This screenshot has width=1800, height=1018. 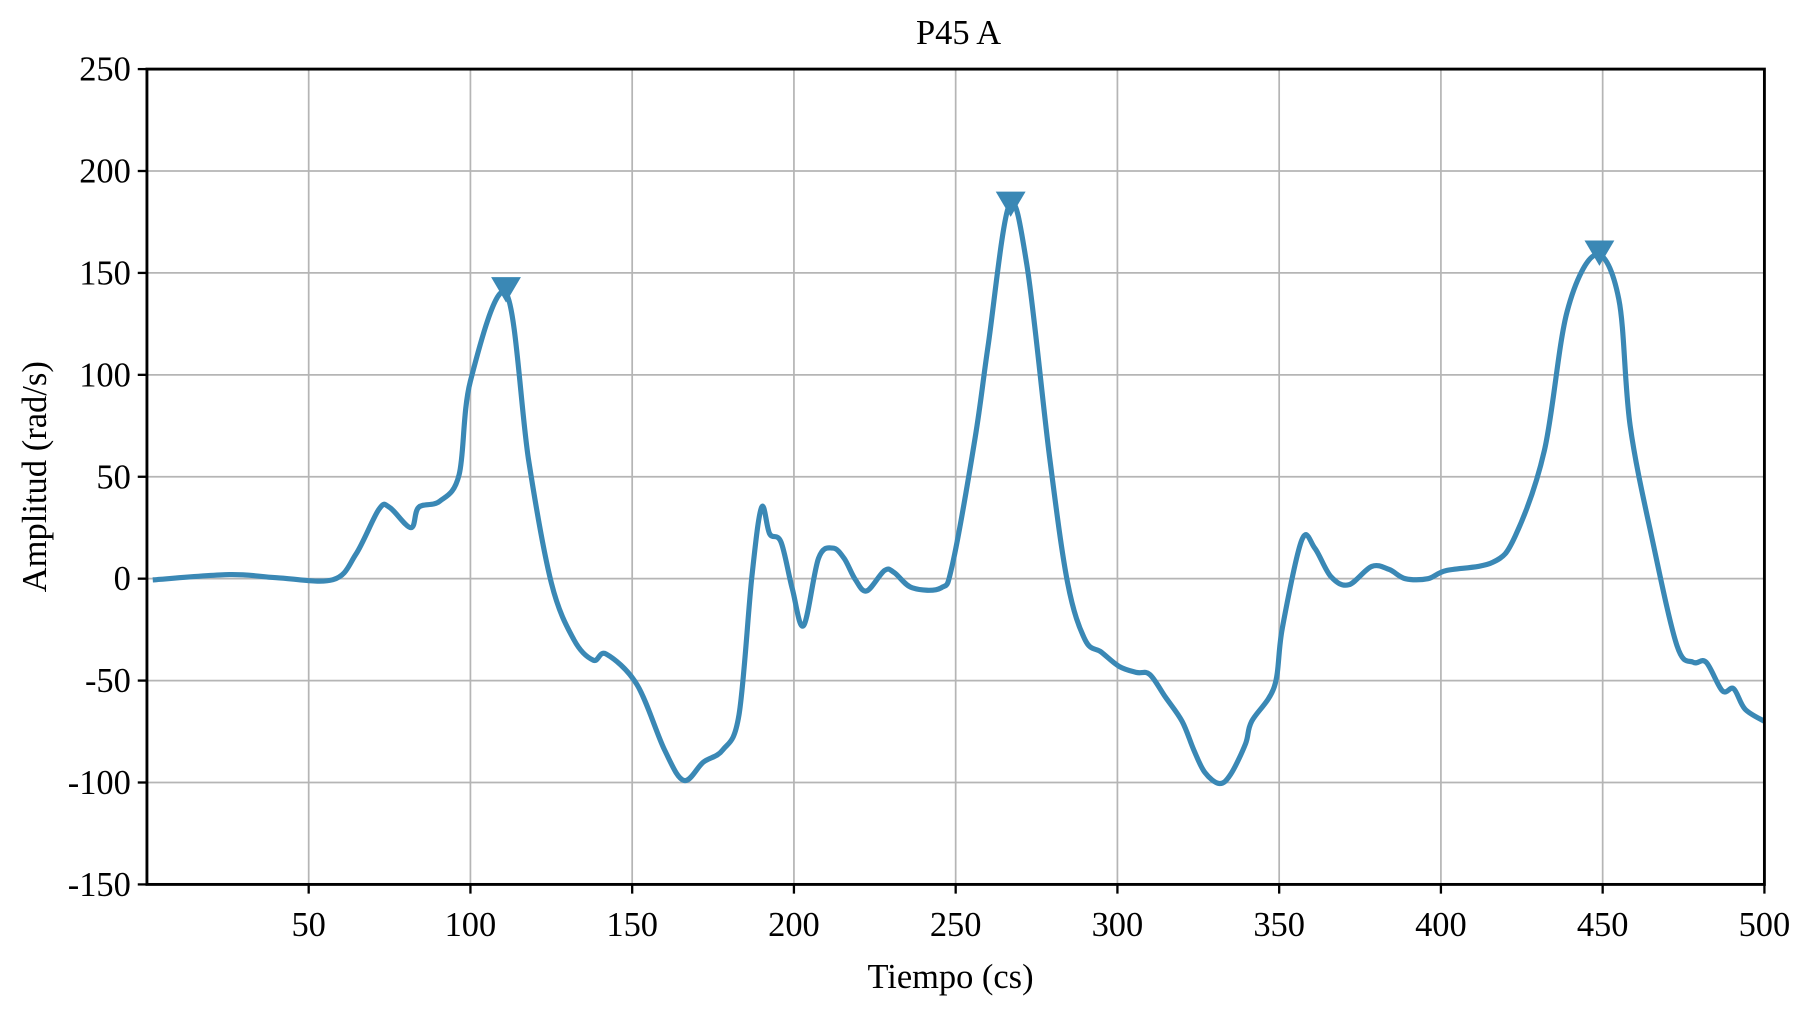 I want to click on y-tick-label: -150, so click(x=99, y=885).